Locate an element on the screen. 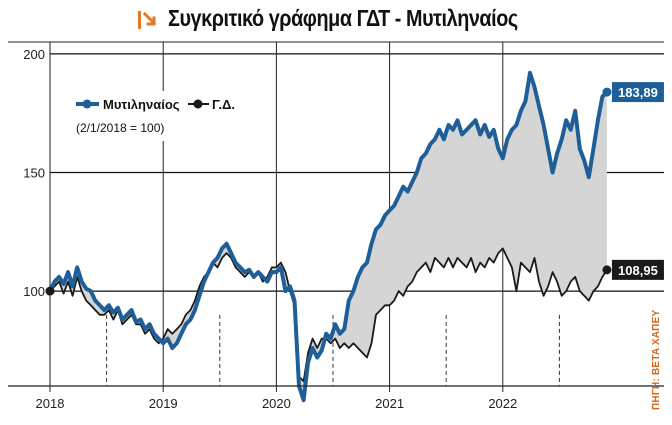 The image size is (672, 425). end-label-layer: 183,89 108,95 is located at coordinates (633, 181).